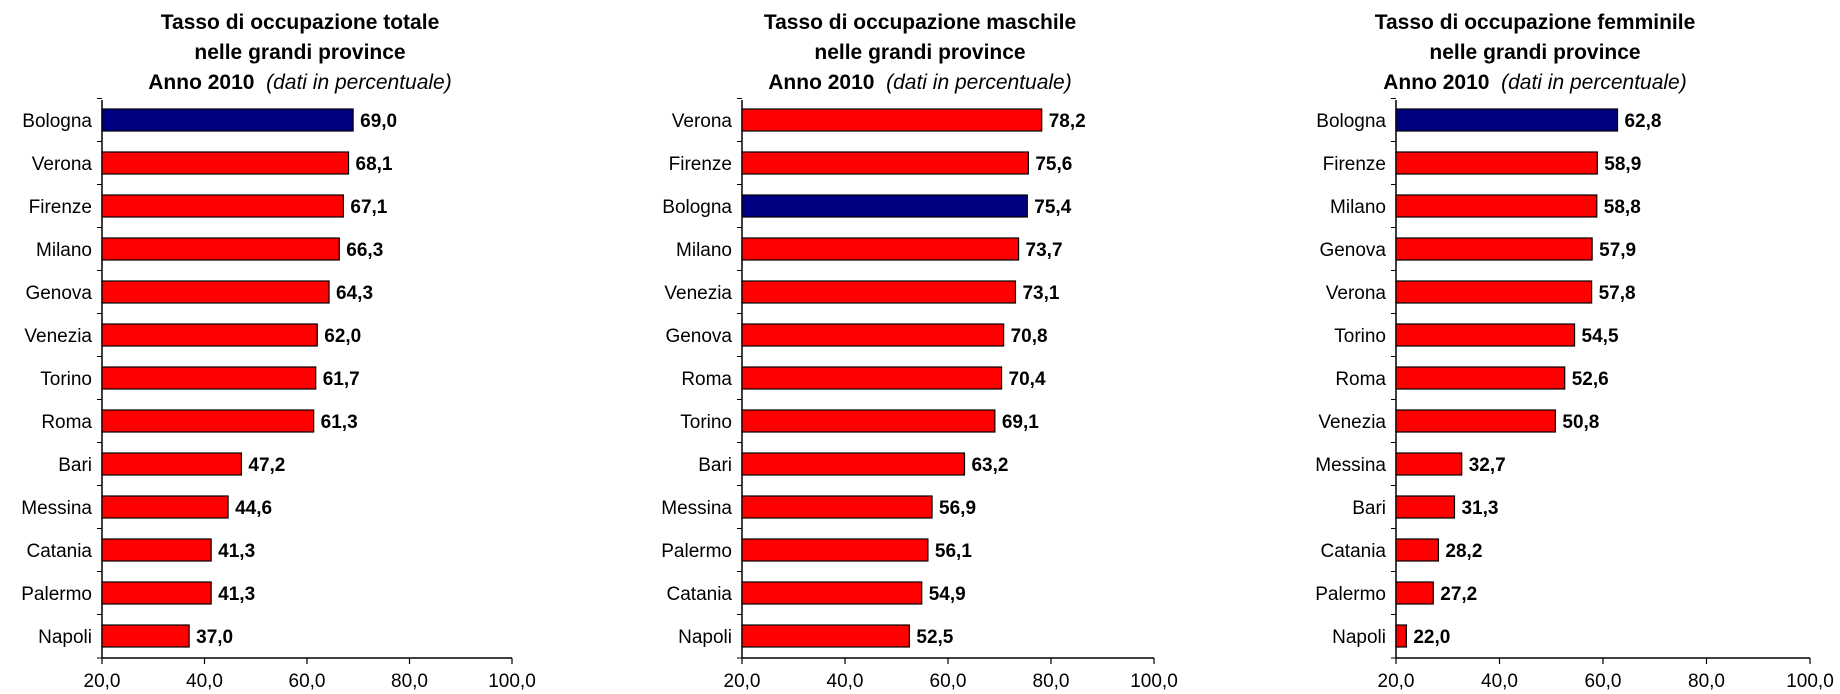 This screenshot has width=1840, height=694. Describe the element at coordinates (300, 22) in the screenshot. I see `chart-title-line-1: Tasso di occupazione totale` at that location.